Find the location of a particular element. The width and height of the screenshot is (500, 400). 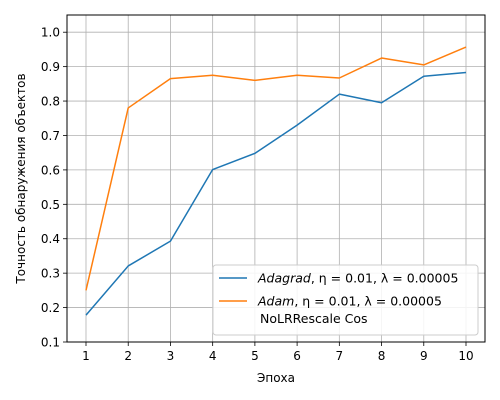

y-tick-label: 0.9 is located at coordinates (50, 67).